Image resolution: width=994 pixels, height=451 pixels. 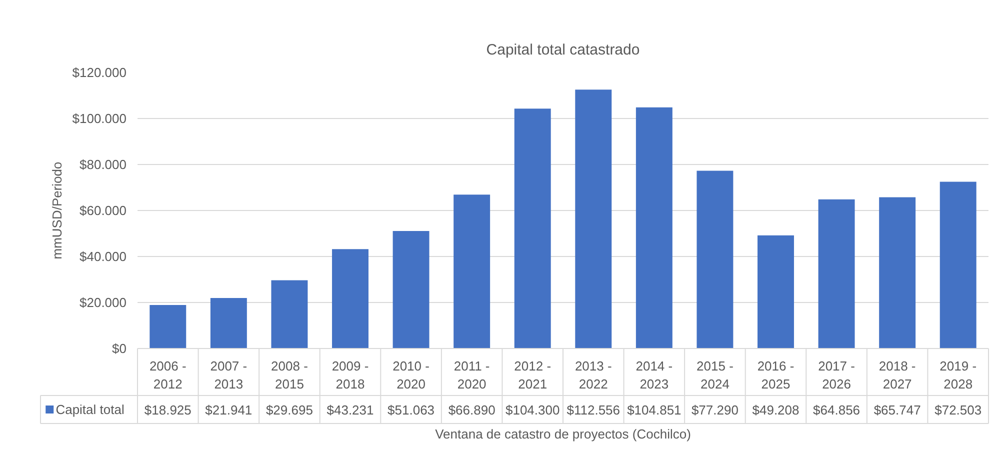 What do you see at coordinates (229, 375) in the screenshot?
I see `x-tick-label: 2007 - 2013` at bounding box center [229, 375].